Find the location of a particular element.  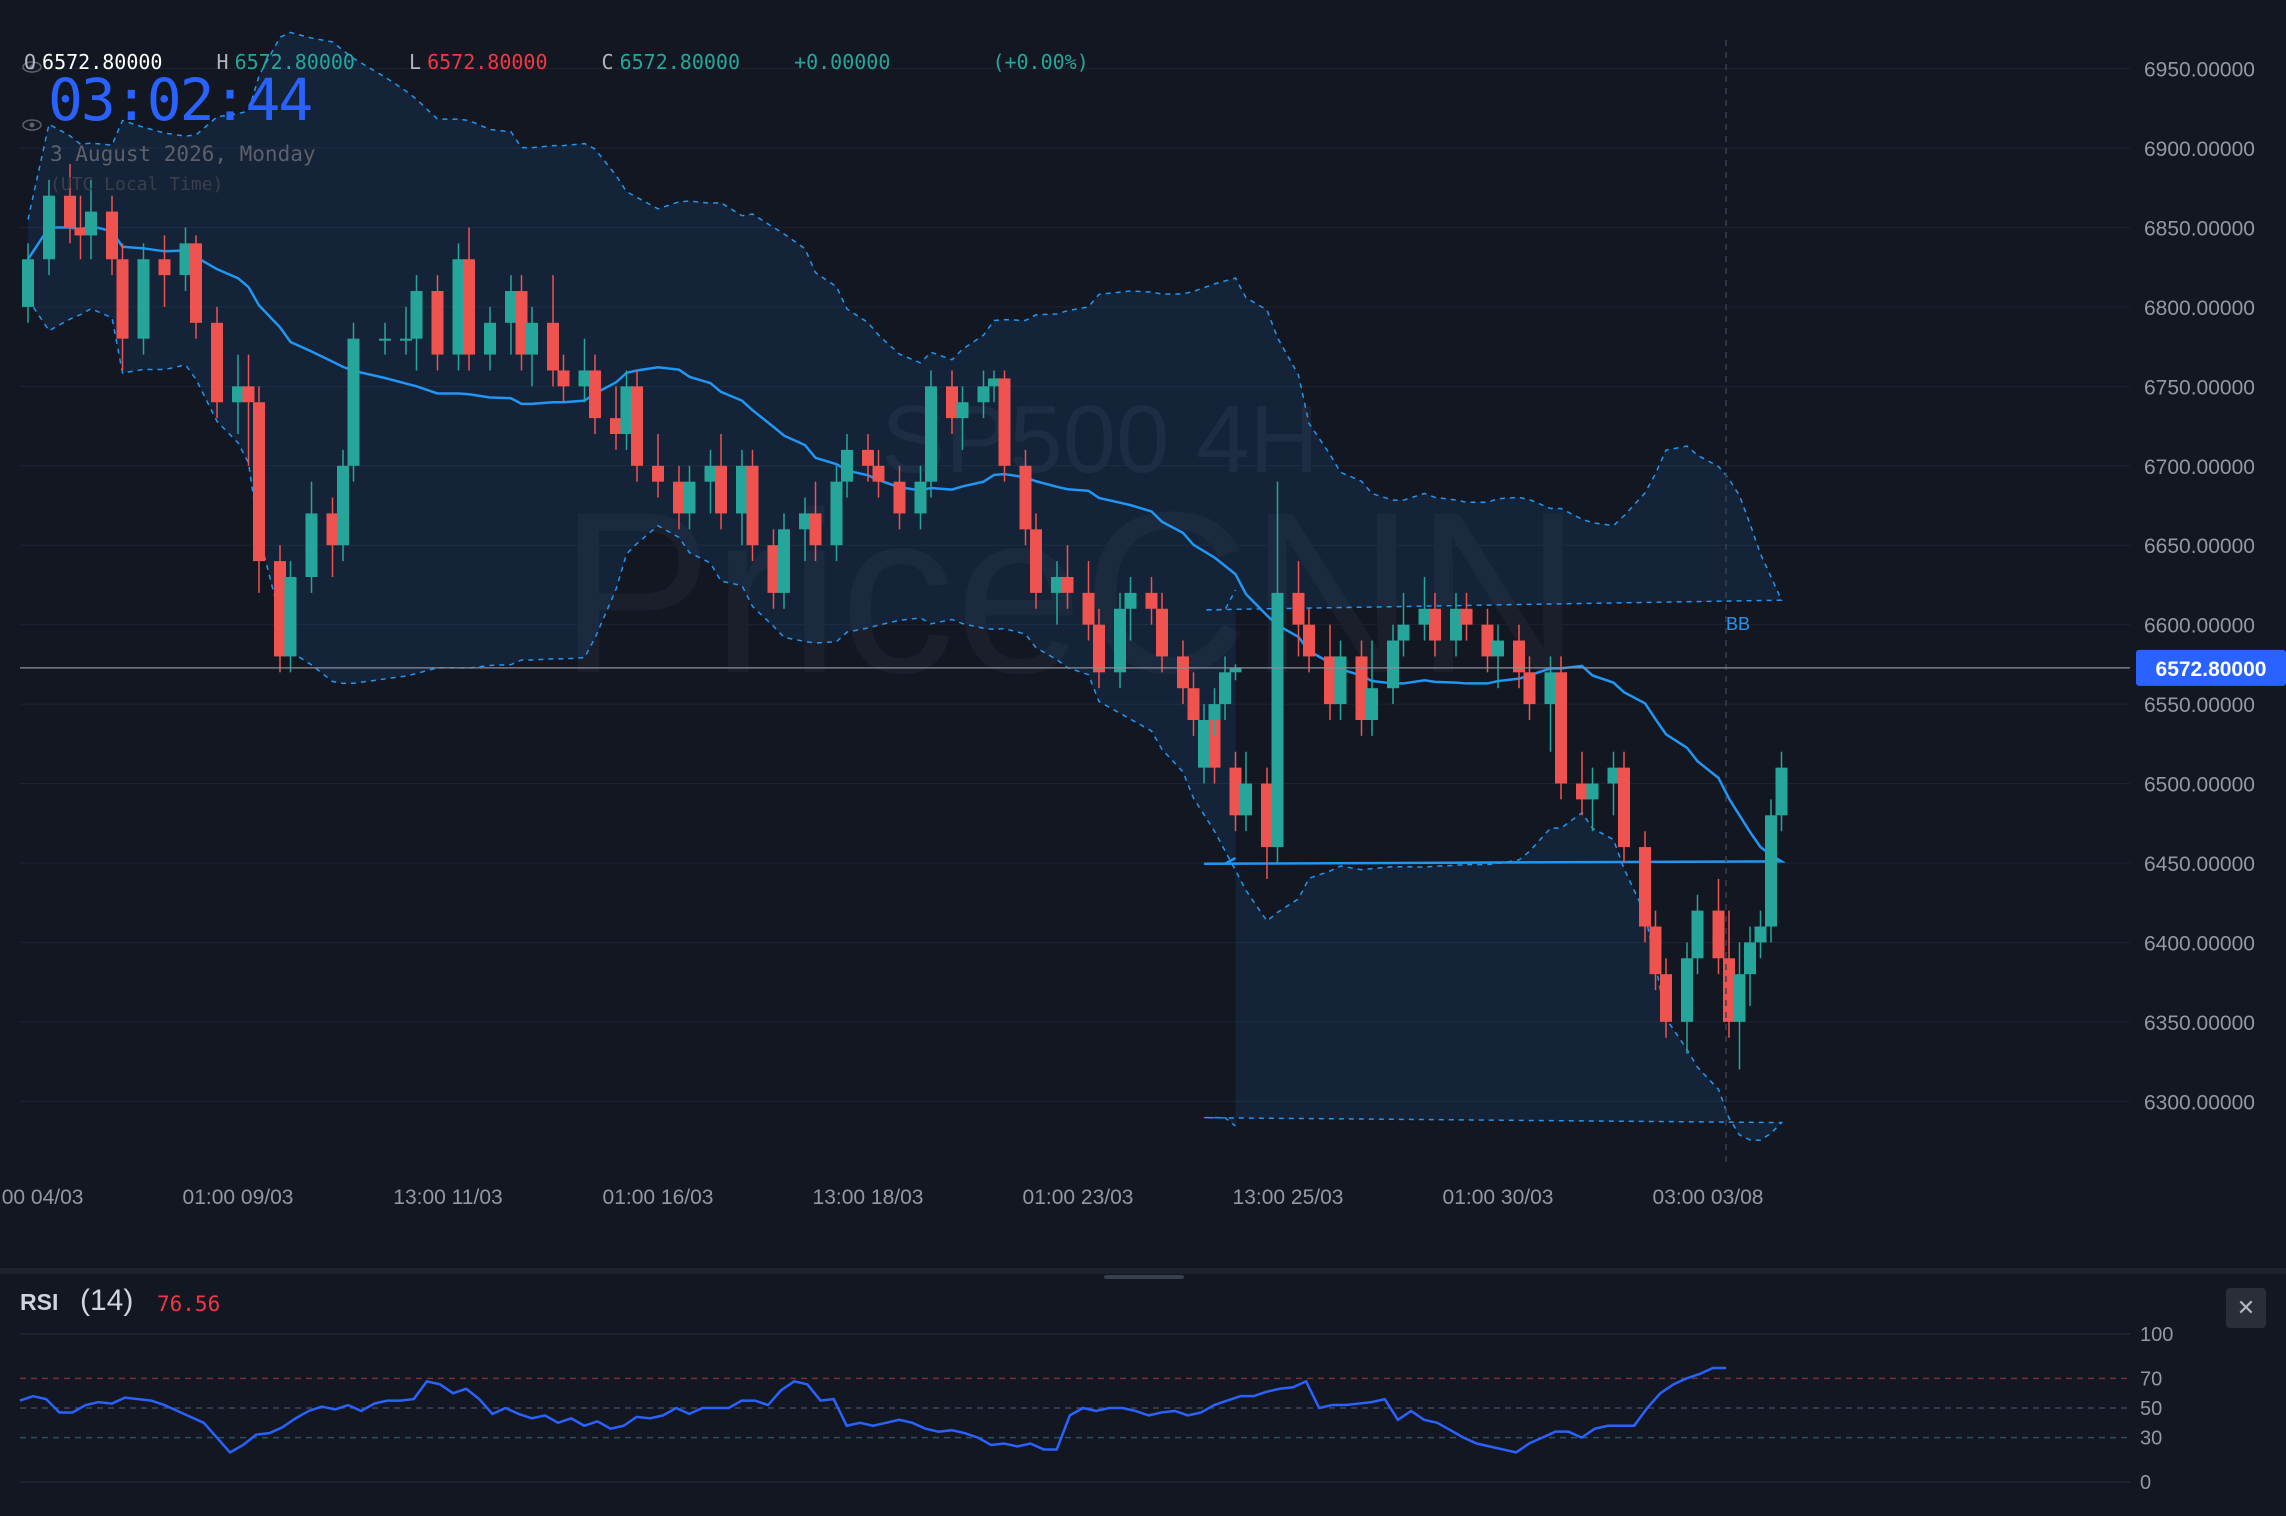

rsi-tick-label: 70 is located at coordinates (2151, 1379).